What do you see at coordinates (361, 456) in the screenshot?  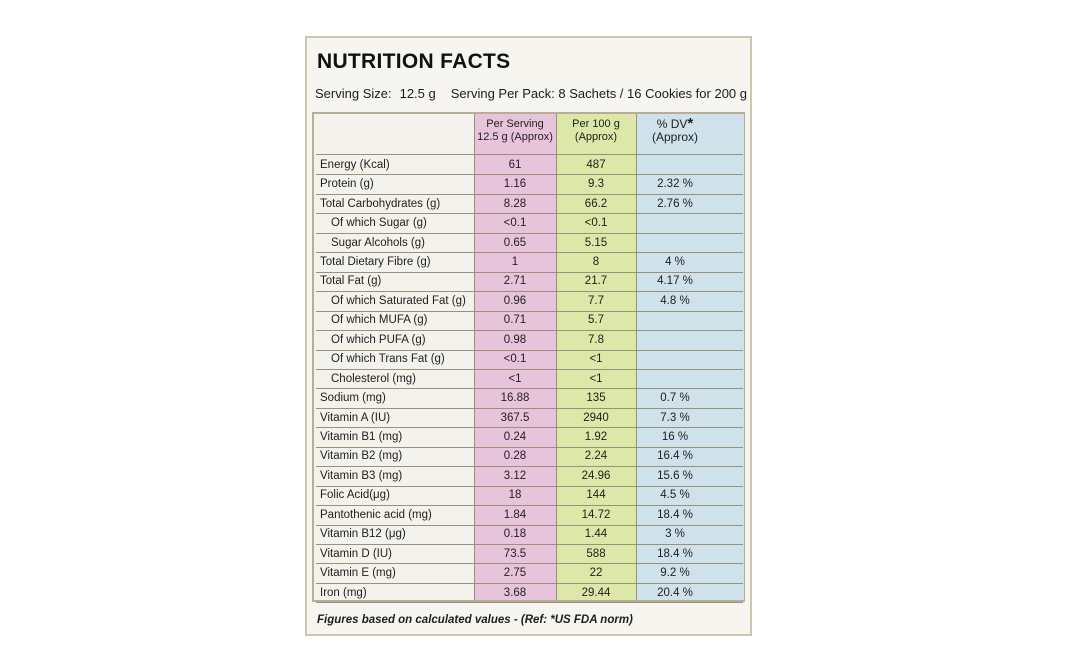 I see `nutrient-name: Vitamin B2 (mg)` at bounding box center [361, 456].